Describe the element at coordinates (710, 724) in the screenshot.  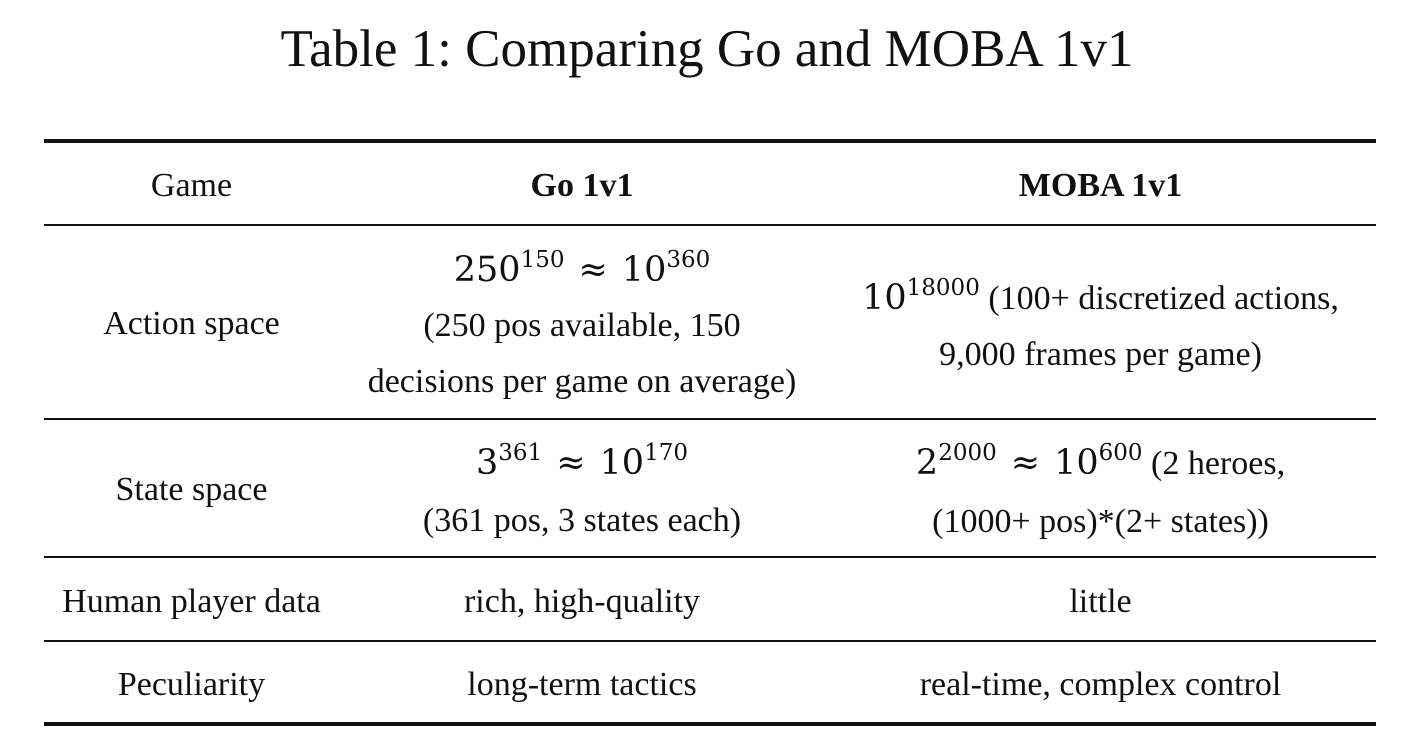
I see `bottom-rule` at that location.